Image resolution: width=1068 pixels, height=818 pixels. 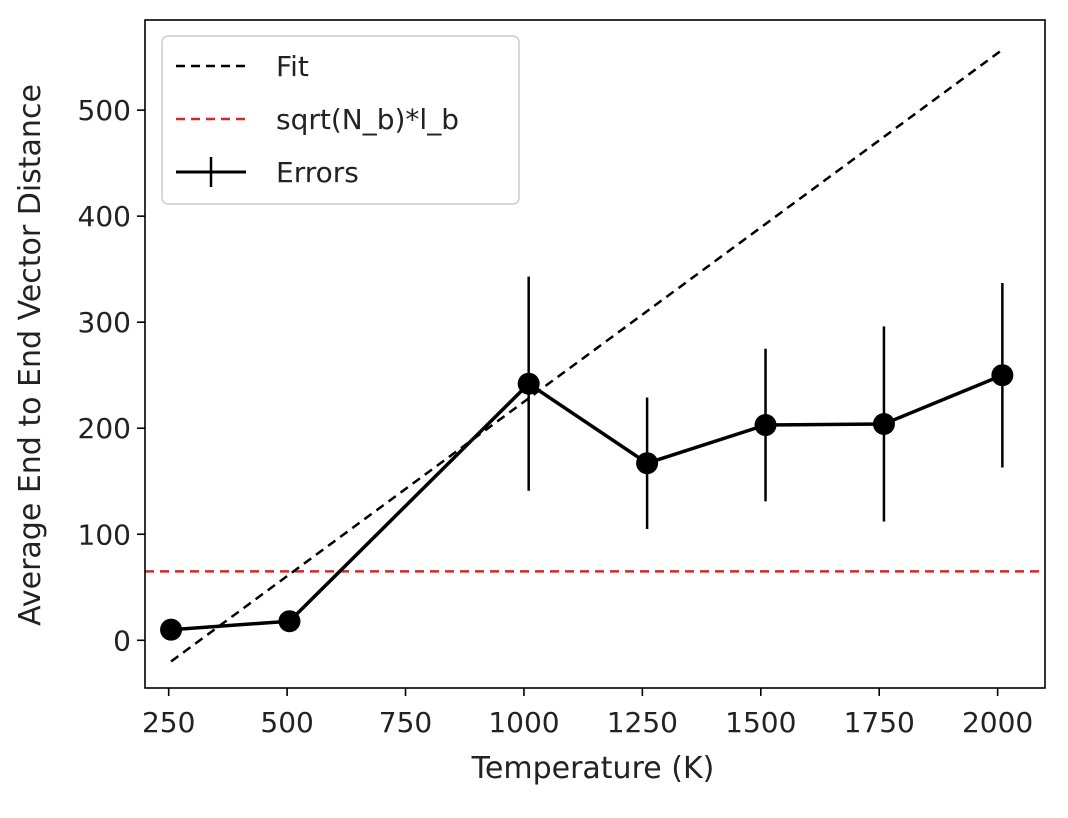 I want to click on x-tick-label: 1000, so click(x=523, y=722).